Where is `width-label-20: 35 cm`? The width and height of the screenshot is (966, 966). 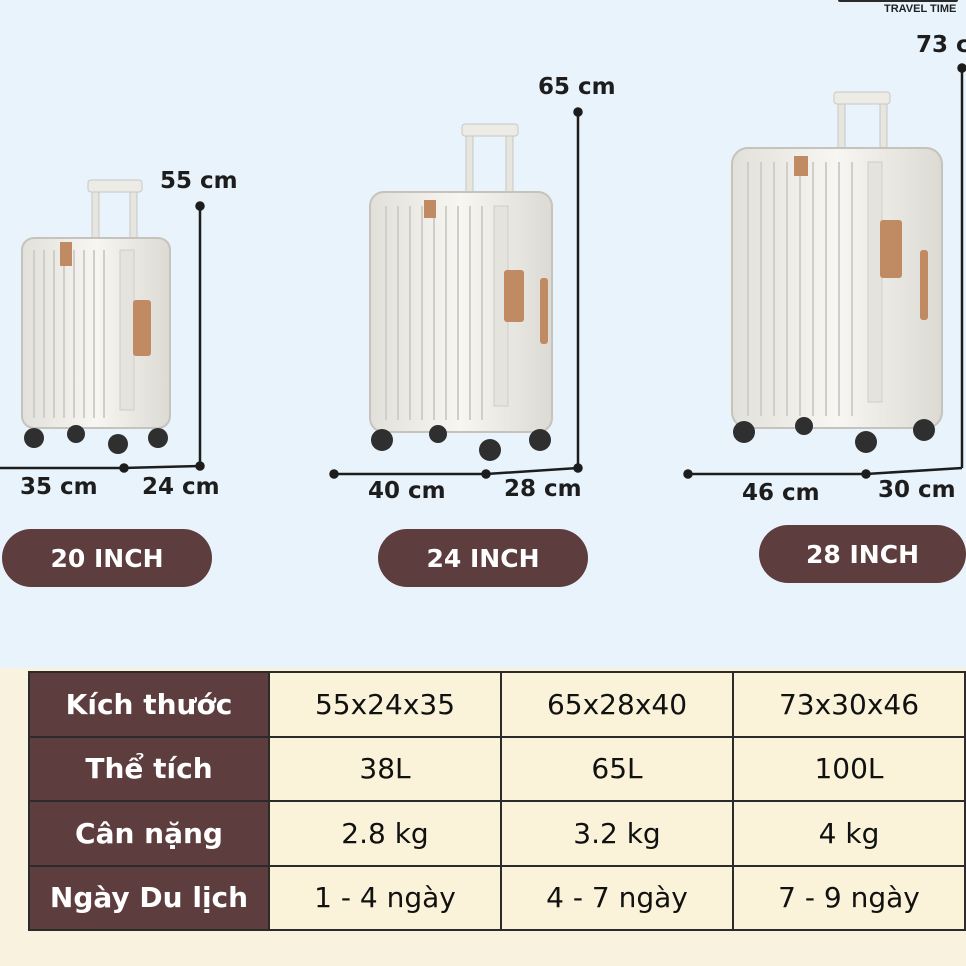
width-label-20: 35 cm is located at coordinates (59, 487).